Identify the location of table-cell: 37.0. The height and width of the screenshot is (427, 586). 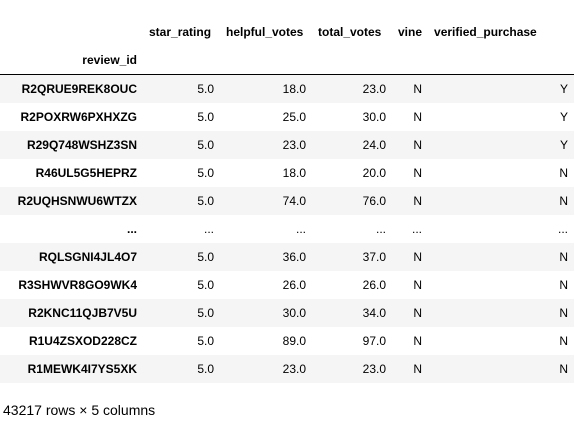
(374, 257).